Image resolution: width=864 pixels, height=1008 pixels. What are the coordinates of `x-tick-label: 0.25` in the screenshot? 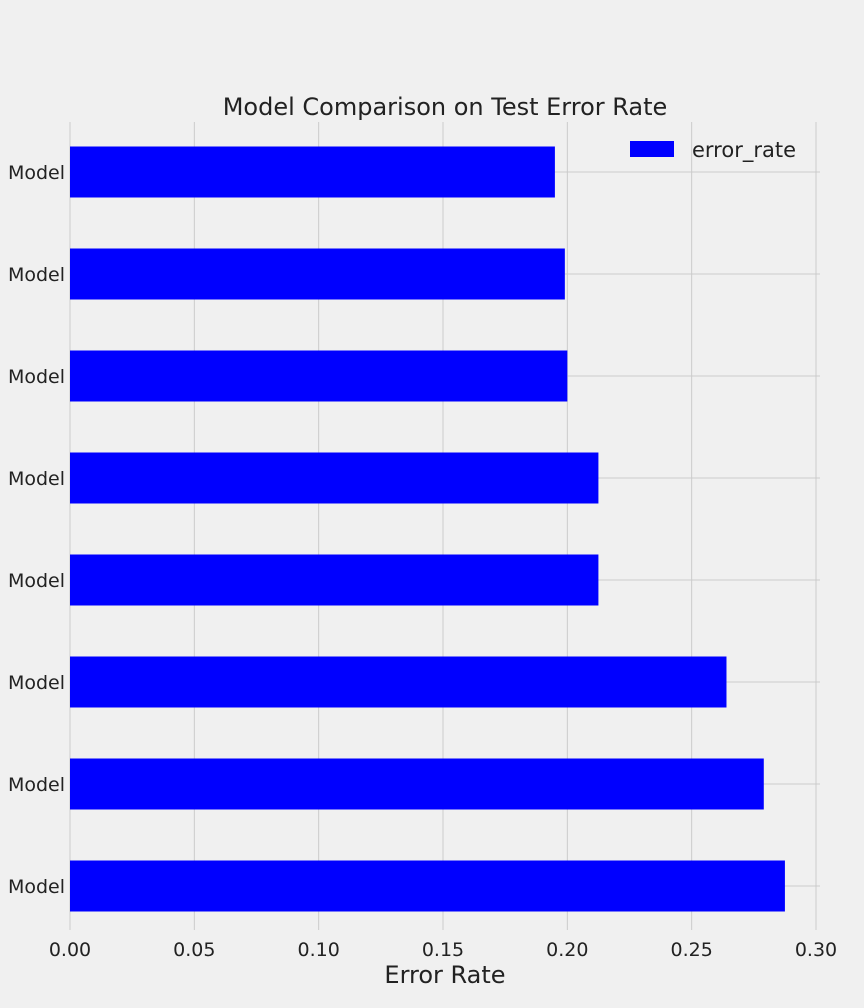 It's located at (692, 950).